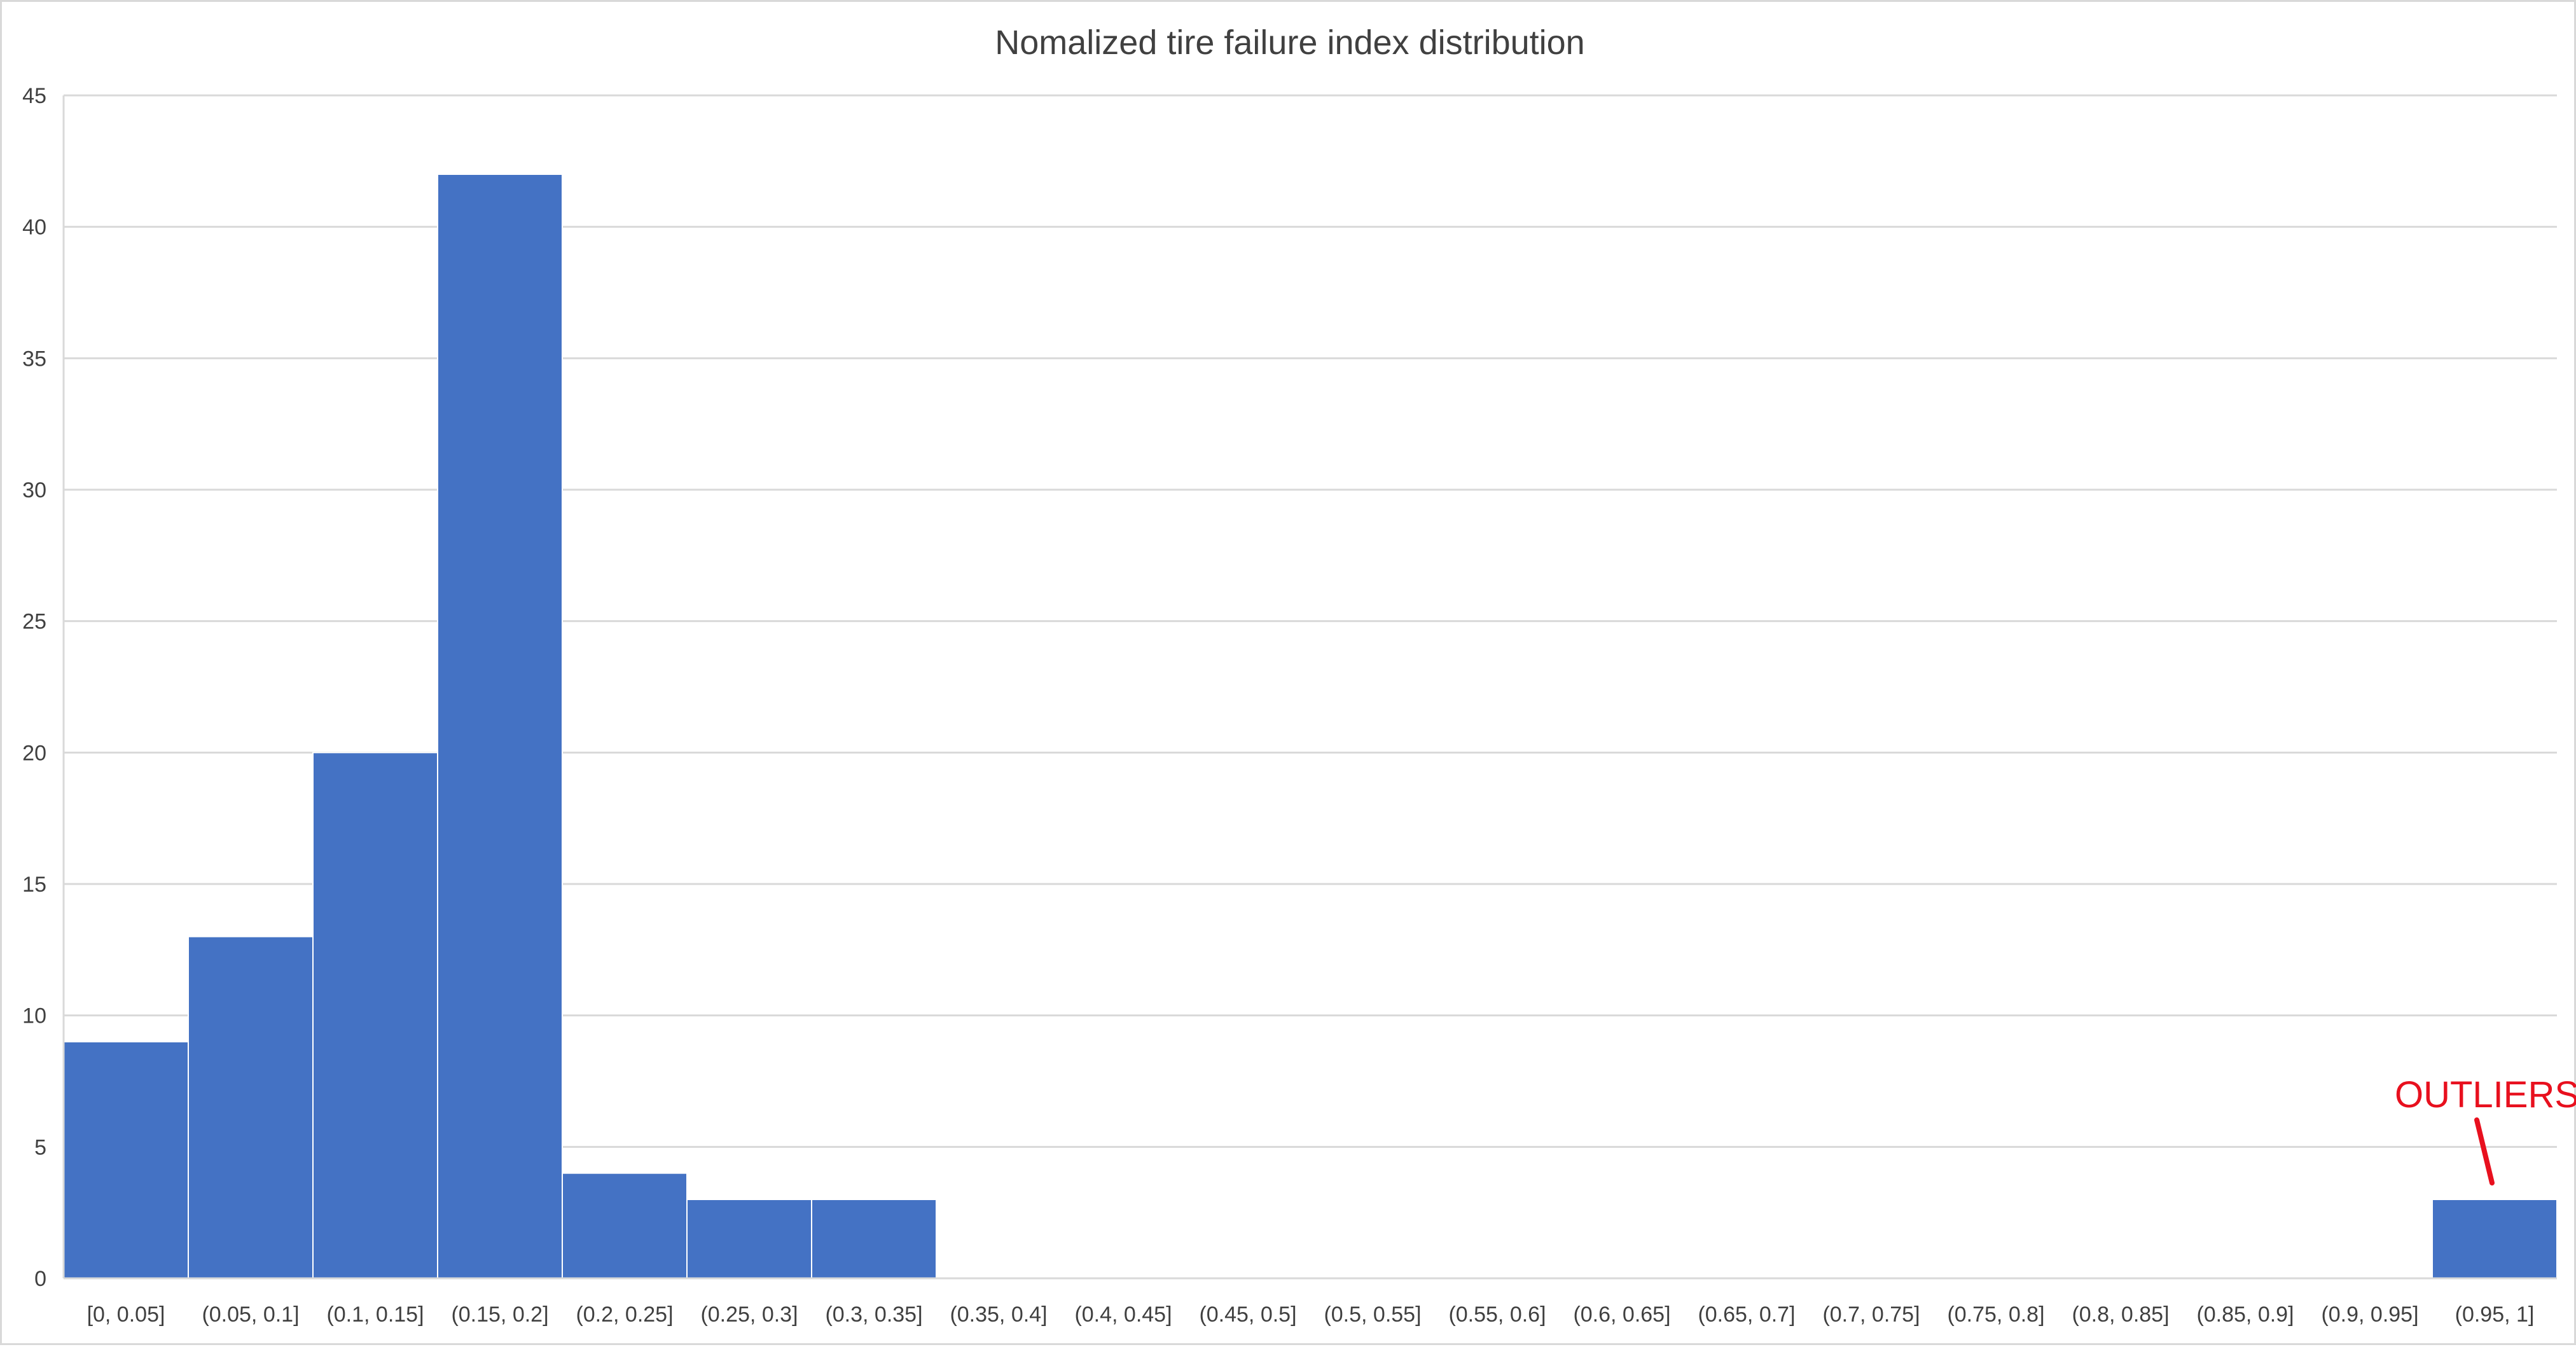  Describe the element at coordinates (34, 687) in the screenshot. I see `y-axis-tick-labels: 0 5 10 15 20 25 30 35 40 45` at that location.